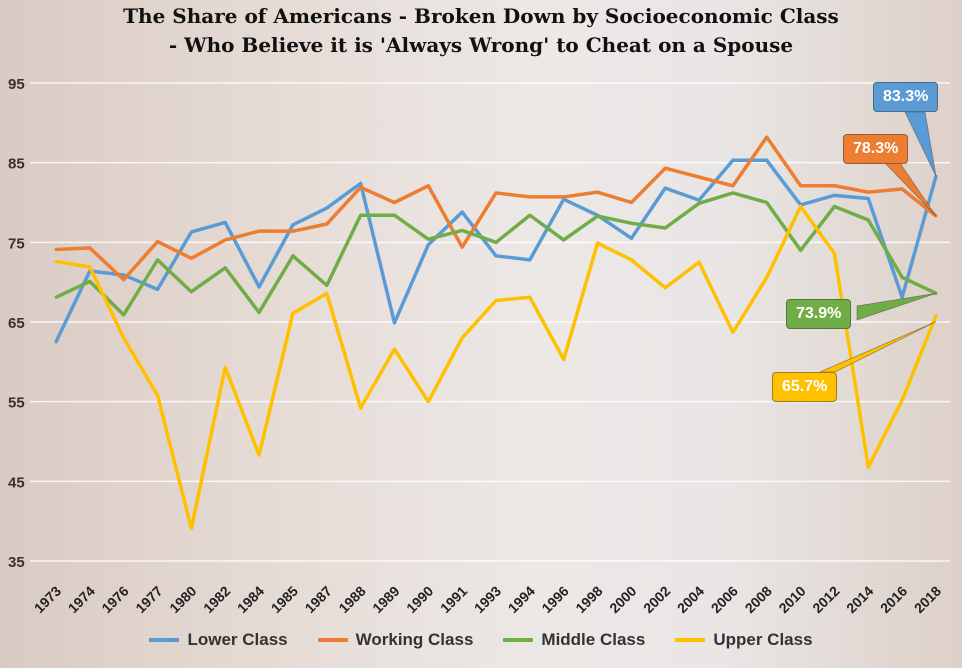 The width and height of the screenshot is (962, 668). What do you see at coordinates (791, 599) in the screenshot?
I see `x-tick-label: 2010` at bounding box center [791, 599].